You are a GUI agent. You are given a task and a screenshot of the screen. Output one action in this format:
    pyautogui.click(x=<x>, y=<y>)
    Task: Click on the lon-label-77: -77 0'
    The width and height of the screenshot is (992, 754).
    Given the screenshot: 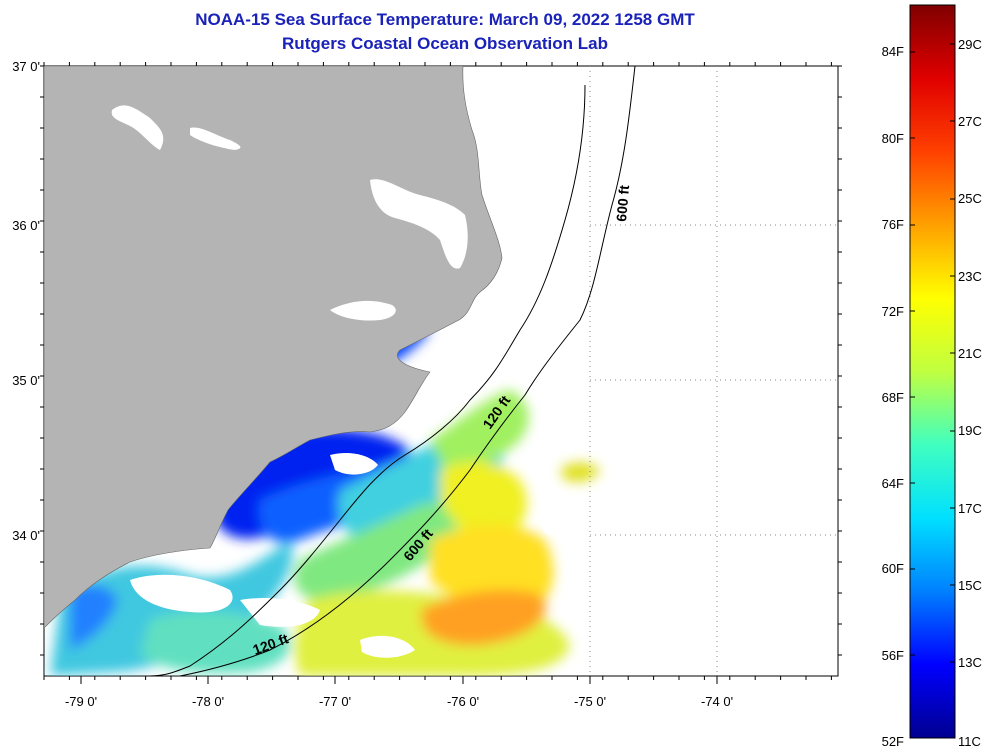 What is the action you would take?
    pyautogui.click(x=335, y=701)
    